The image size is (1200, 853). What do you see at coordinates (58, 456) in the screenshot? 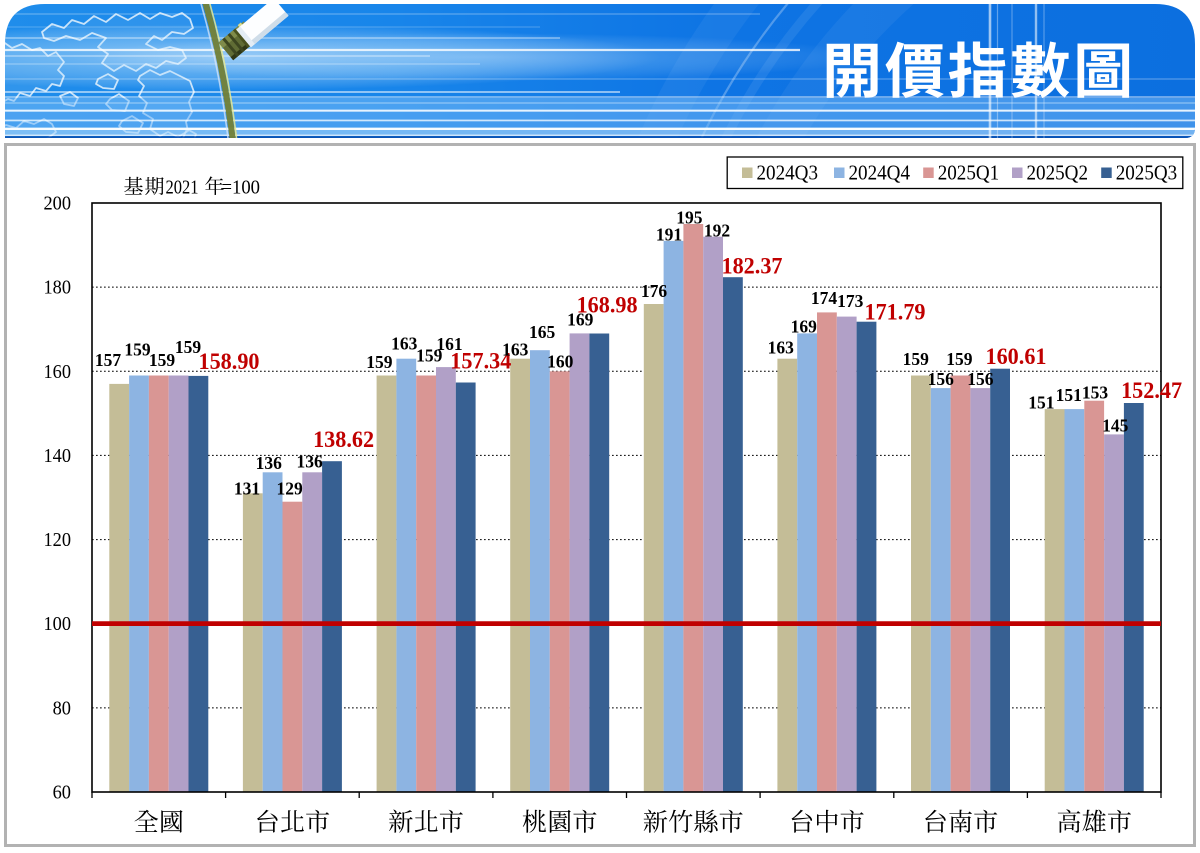
I see `svg-text: 140` at bounding box center [58, 456].